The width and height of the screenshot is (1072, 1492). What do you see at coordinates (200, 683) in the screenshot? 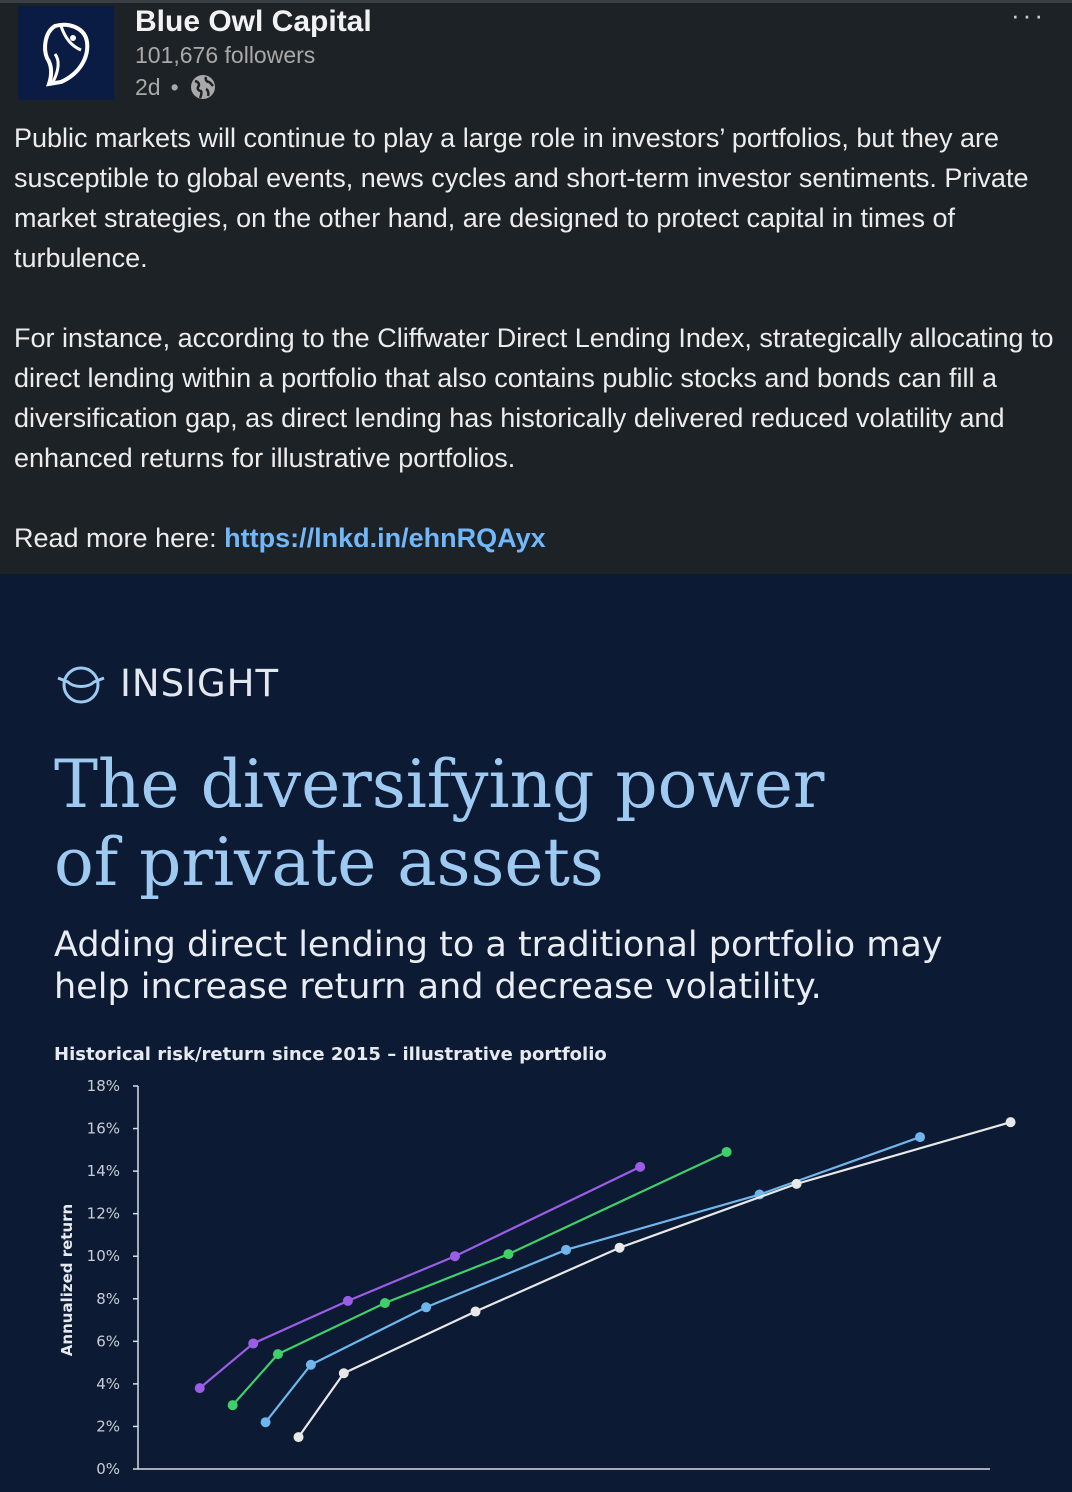
I see `insight-label: INSIGHT` at bounding box center [200, 683].